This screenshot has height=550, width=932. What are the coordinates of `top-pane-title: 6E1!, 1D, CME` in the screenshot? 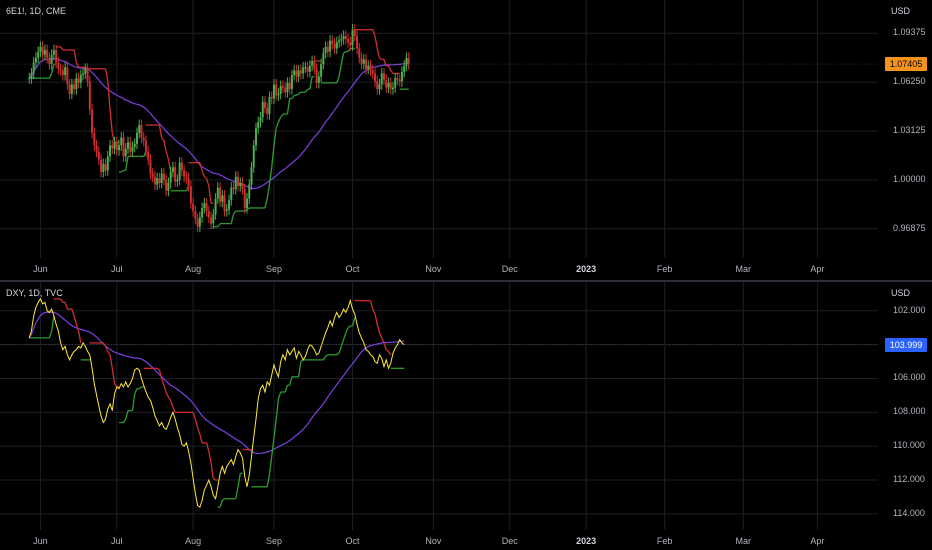 It's located at (36, 11).